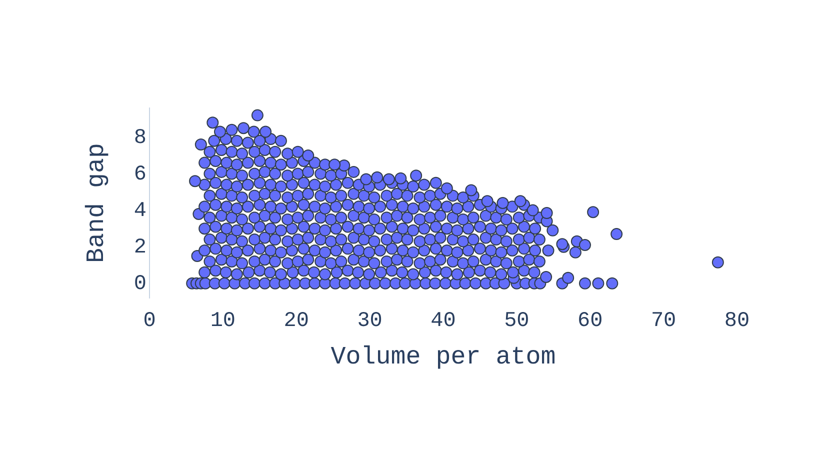  What do you see at coordinates (663, 322) in the screenshot?
I see `x-tick-label: 70` at bounding box center [663, 322].